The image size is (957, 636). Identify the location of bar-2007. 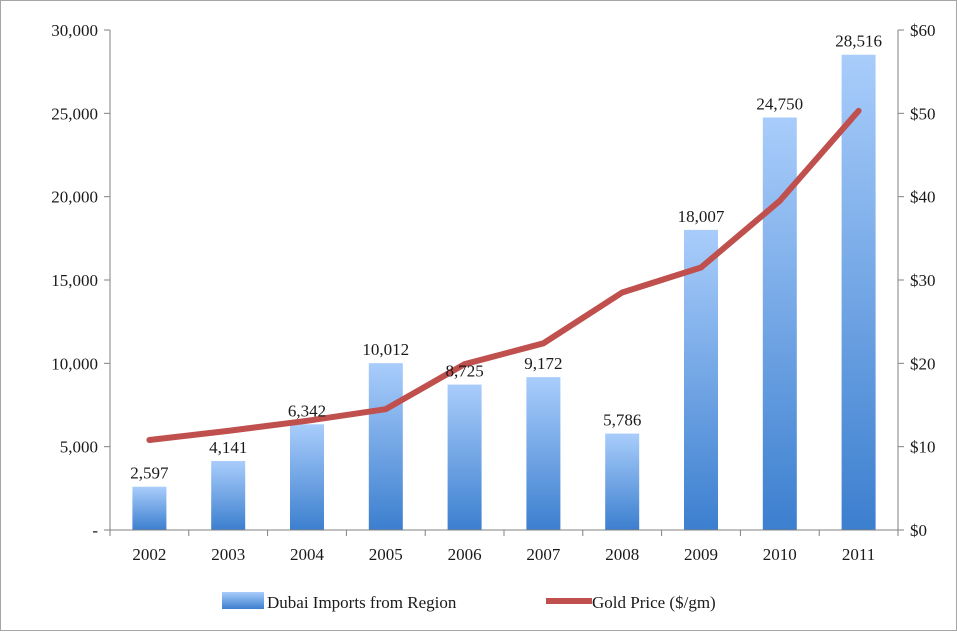
(543, 453).